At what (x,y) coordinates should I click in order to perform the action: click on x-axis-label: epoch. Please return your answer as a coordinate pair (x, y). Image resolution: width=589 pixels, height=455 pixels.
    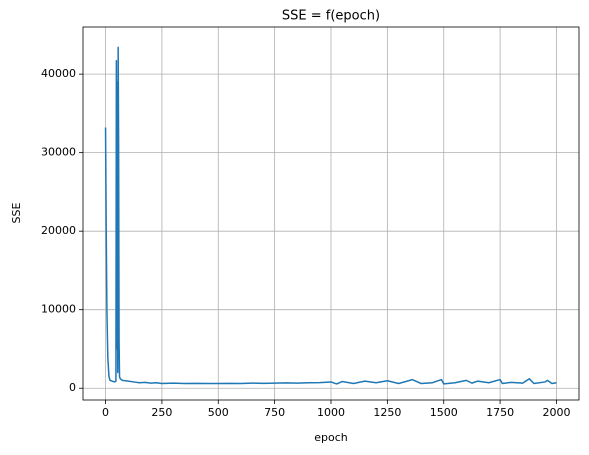
    Looking at the image, I should click on (331, 437).